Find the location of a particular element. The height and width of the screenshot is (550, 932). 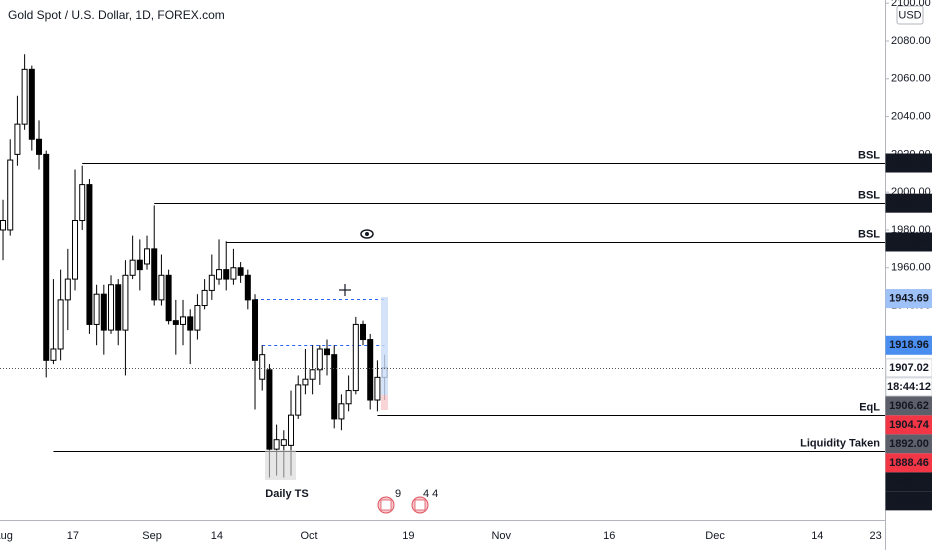

countdown: 18:44:12 is located at coordinates (909, 387).